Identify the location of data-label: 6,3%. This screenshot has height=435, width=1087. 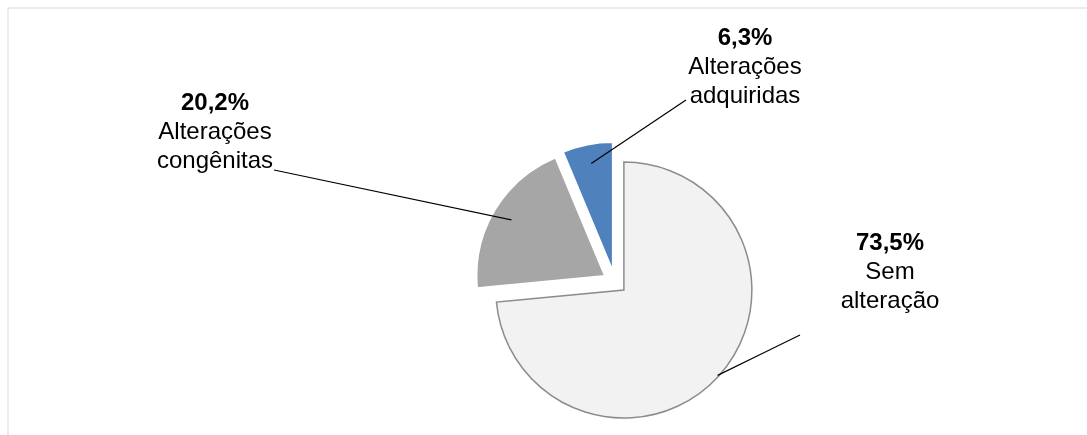
(745, 36).